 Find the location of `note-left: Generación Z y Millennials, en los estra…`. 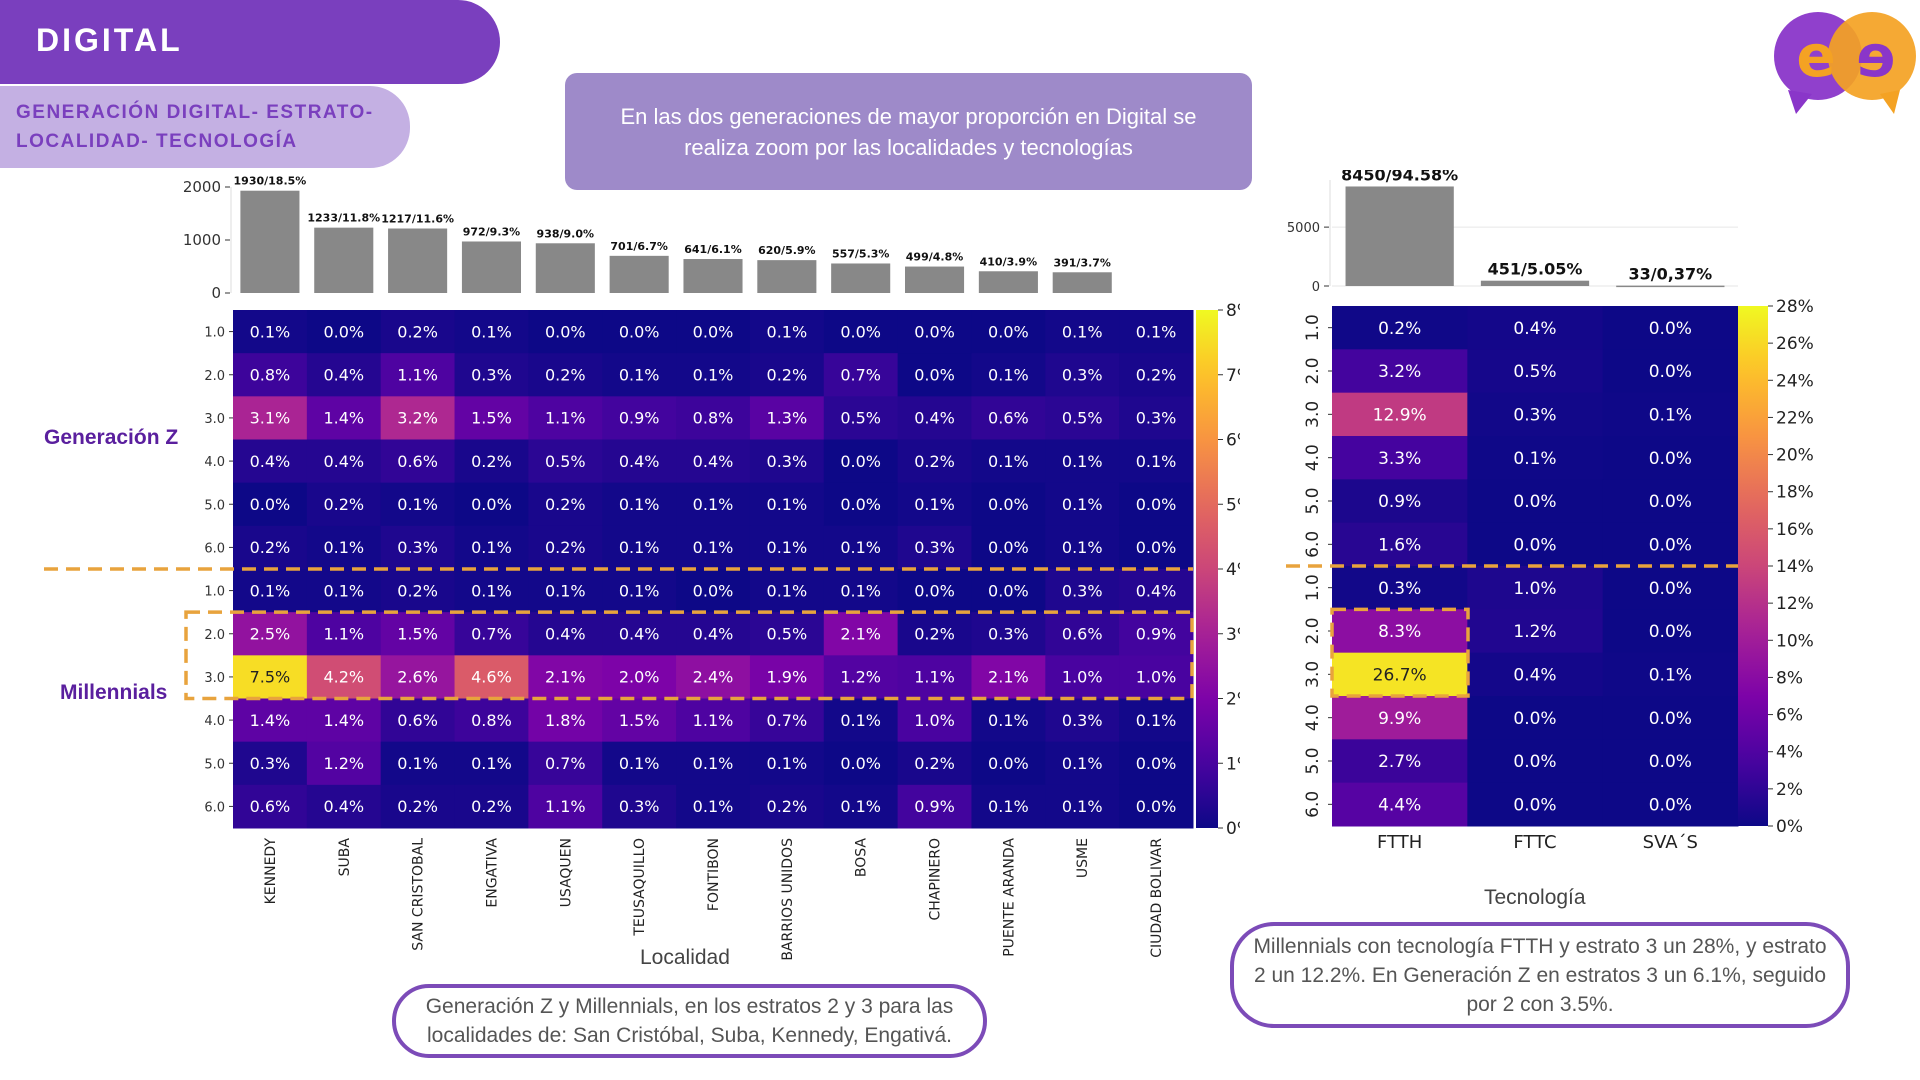

note-left: Generación Z y Millennials, en los estra… is located at coordinates (689, 1021).